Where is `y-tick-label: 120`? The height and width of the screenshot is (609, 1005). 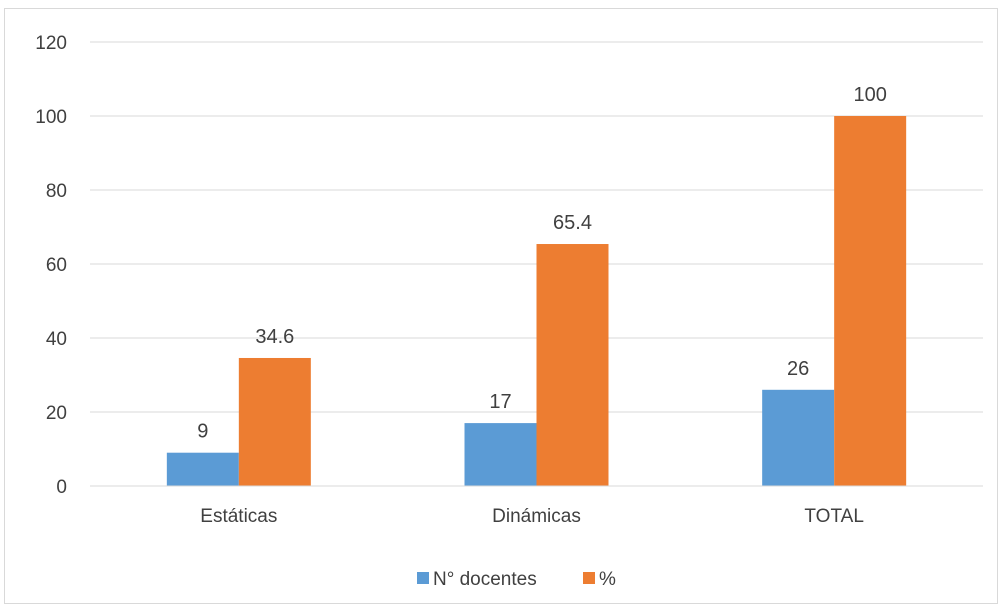 y-tick-label: 120 is located at coordinates (51, 43).